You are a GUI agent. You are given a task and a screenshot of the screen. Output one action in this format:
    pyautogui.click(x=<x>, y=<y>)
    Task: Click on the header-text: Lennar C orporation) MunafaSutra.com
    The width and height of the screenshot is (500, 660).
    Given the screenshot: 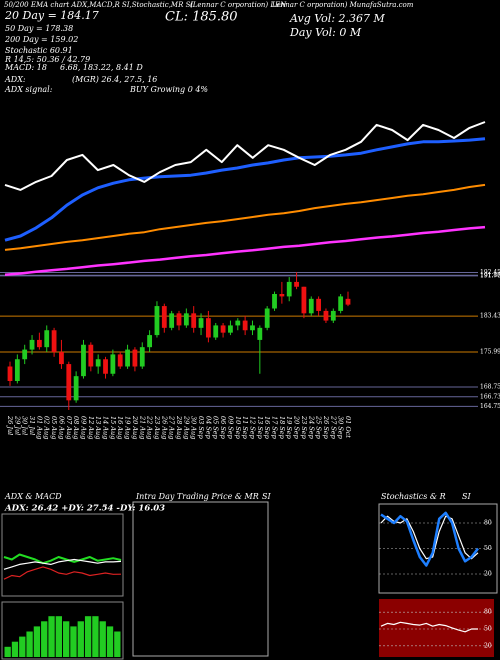 What is the action you would take?
    pyautogui.click(x=342, y=5)
    